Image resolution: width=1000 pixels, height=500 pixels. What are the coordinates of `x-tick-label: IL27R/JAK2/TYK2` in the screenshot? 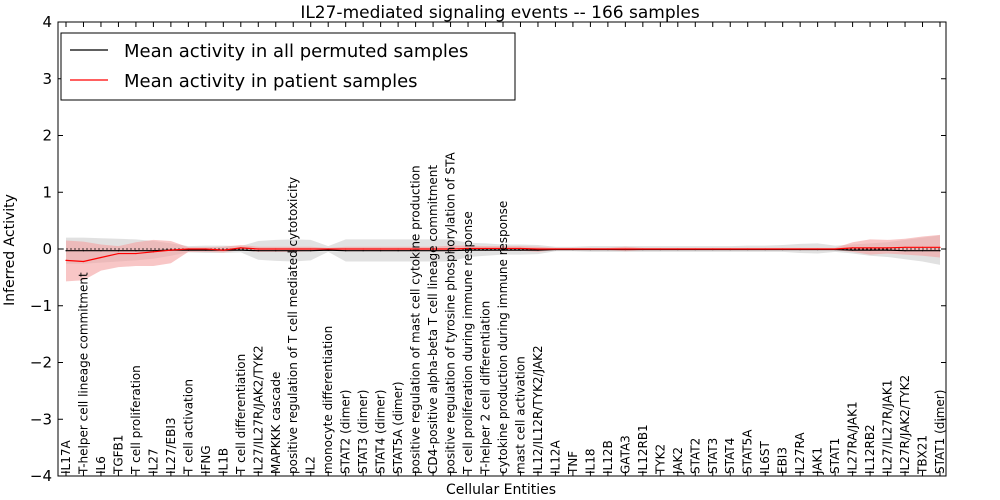 It's located at (905, 424).